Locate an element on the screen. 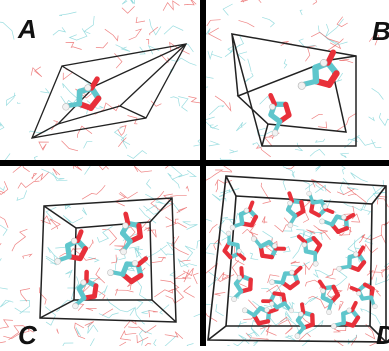 The image size is (389, 351). panel-label-c: C is located at coordinates (27, 335).